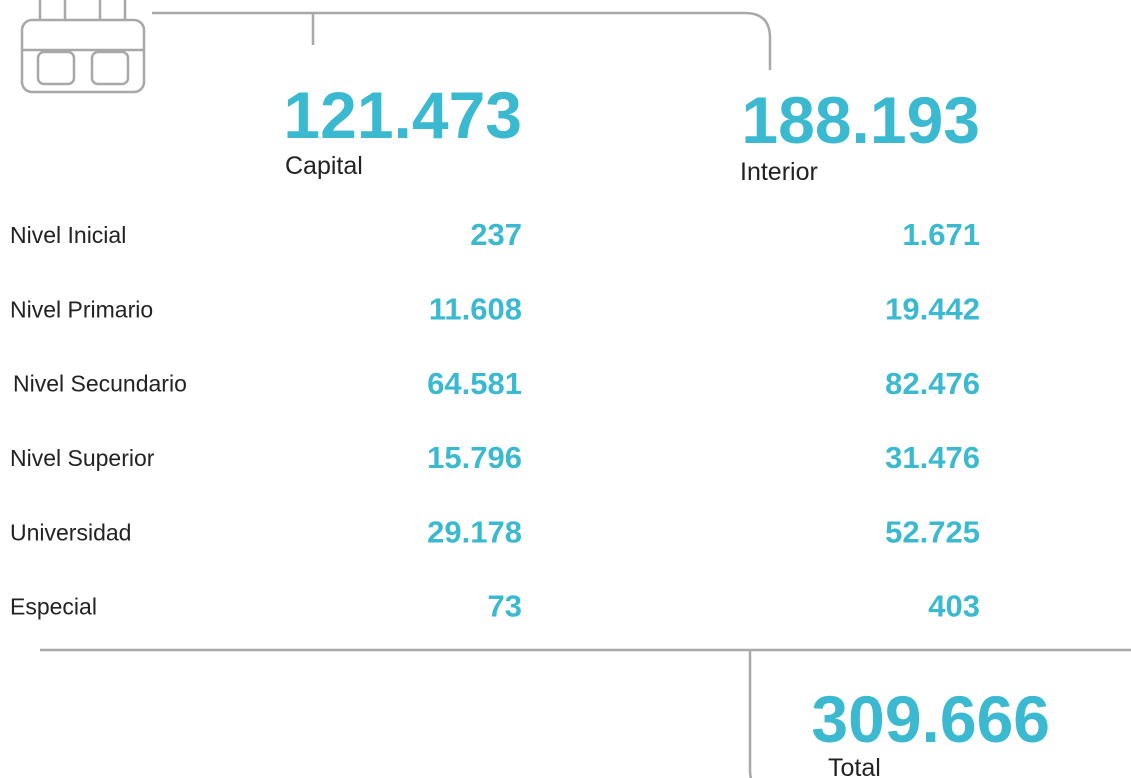 This screenshot has height=778, width=1131. I want to click on row-label: Universidad, so click(70, 532).